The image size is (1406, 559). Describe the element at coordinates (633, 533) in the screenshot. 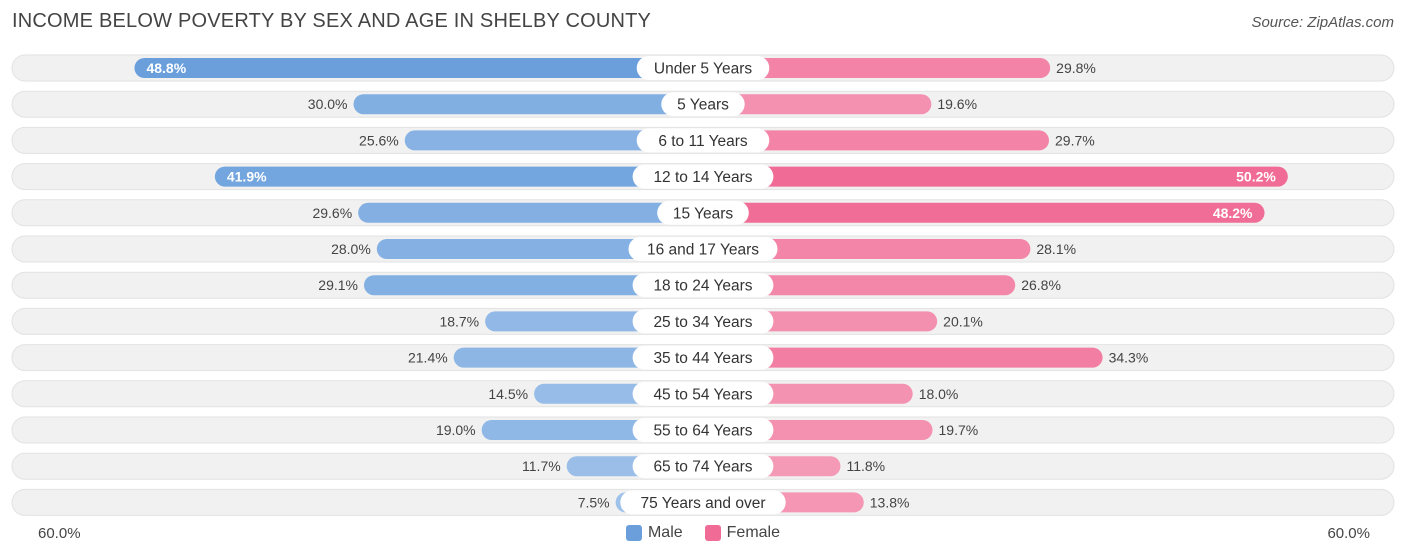

I see `legend-swatch-male` at that location.